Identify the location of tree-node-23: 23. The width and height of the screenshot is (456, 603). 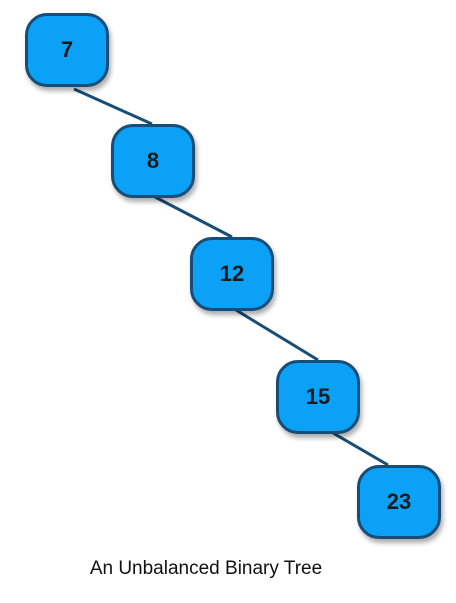
(399, 502).